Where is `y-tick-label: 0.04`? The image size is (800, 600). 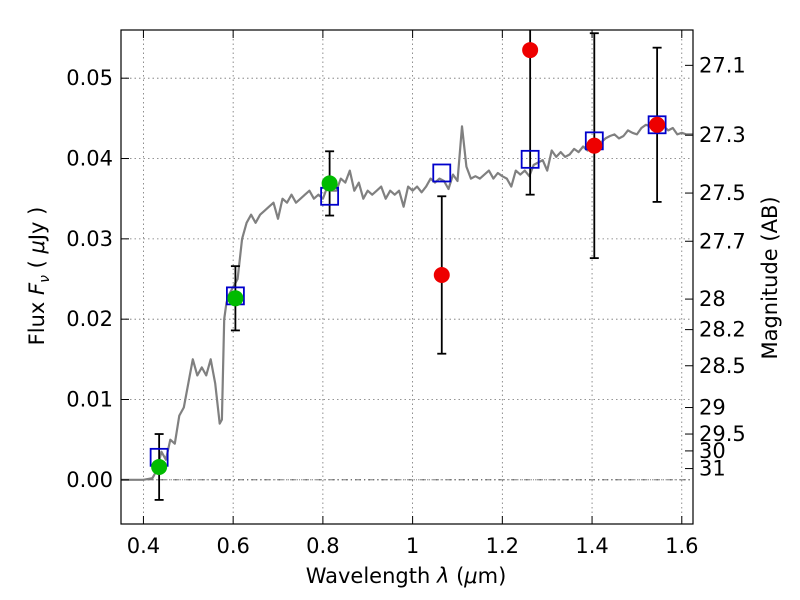 y-tick-label: 0.04 is located at coordinates (89, 159).